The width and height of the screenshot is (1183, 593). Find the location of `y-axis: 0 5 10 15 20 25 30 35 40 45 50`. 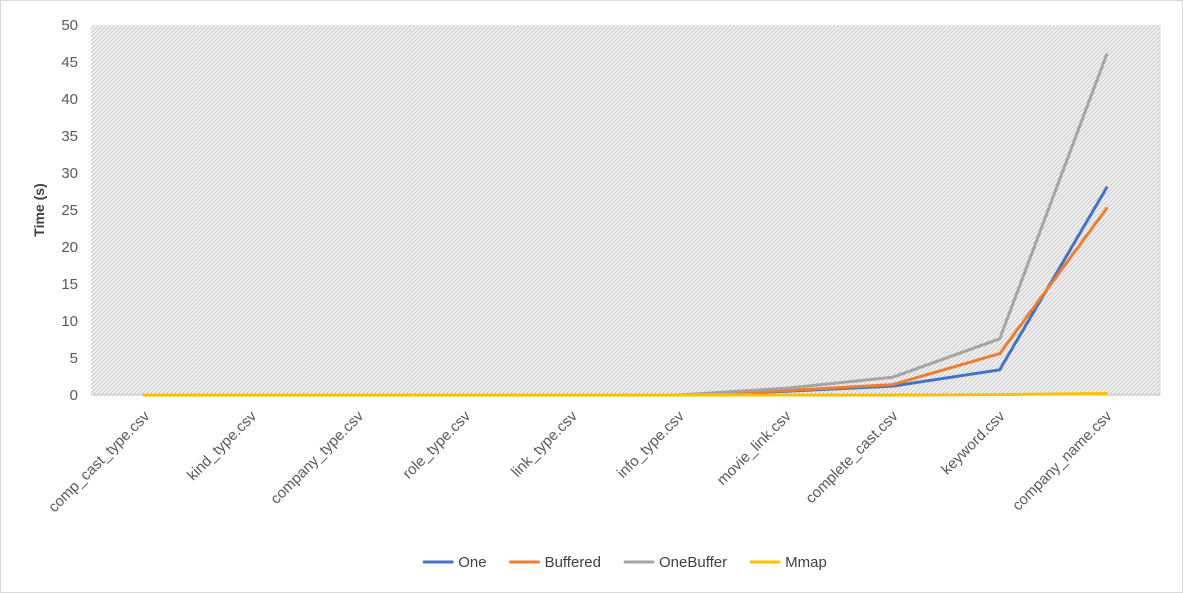

y-axis: 0 5 10 15 20 25 30 35 40 45 50 is located at coordinates (69, 210).